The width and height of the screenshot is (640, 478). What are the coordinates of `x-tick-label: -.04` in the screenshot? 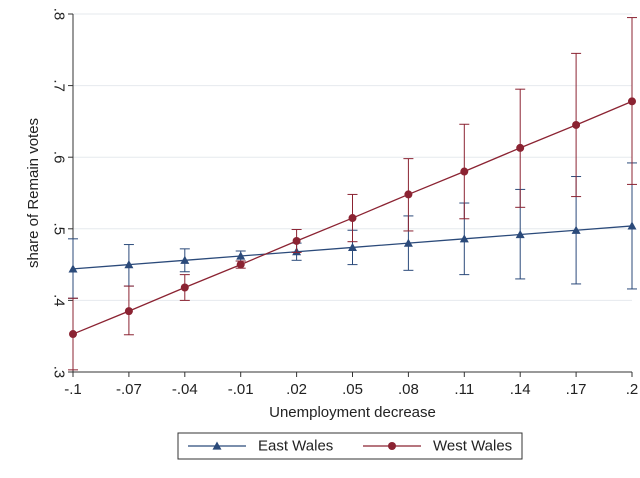 It's located at (185, 389).